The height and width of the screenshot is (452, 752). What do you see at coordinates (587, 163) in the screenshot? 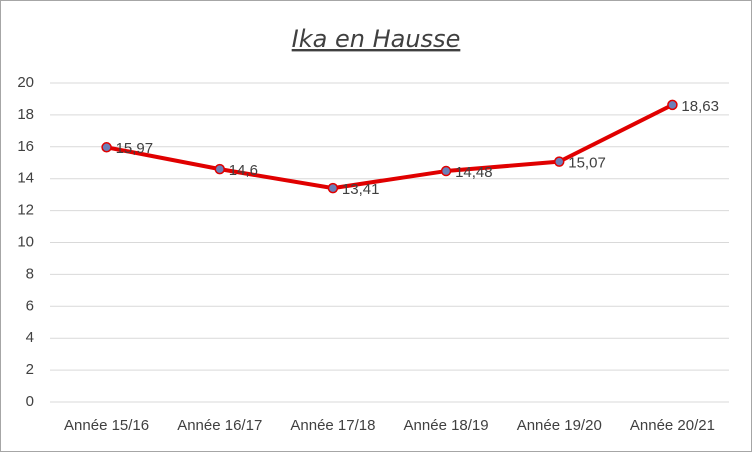
I see `data-label: 15,07` at bounding box center [587, 163].